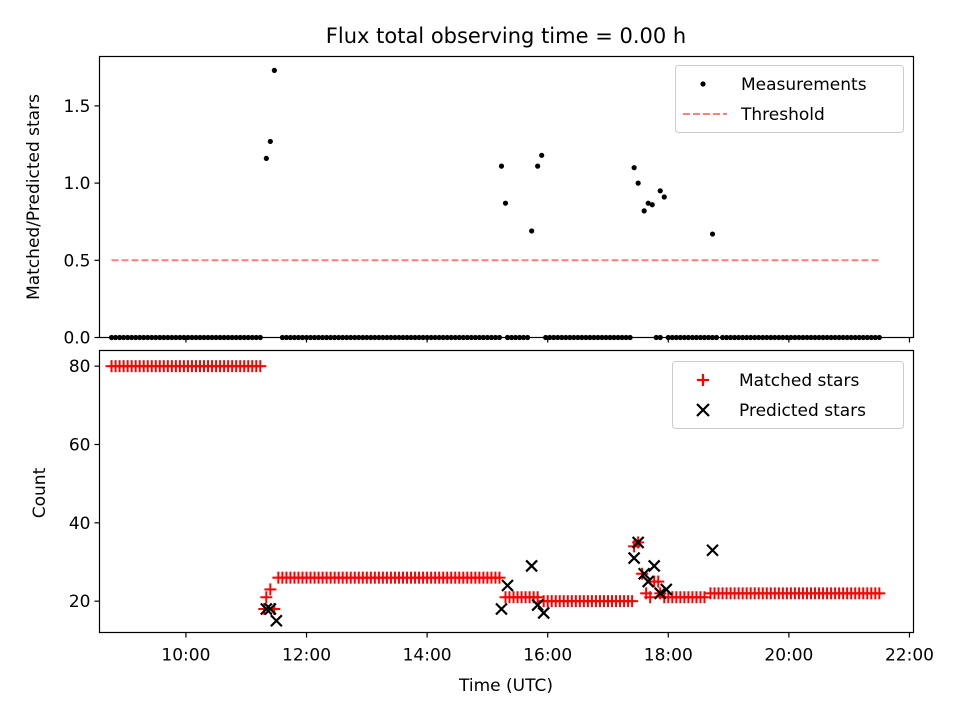 This screenshot has height=720, width=960. What do you see at coordinates (84, 484) in the screenshot?
I see `bottom-y-ticks: 20 40 60 80` at bounding box center [84, 484].